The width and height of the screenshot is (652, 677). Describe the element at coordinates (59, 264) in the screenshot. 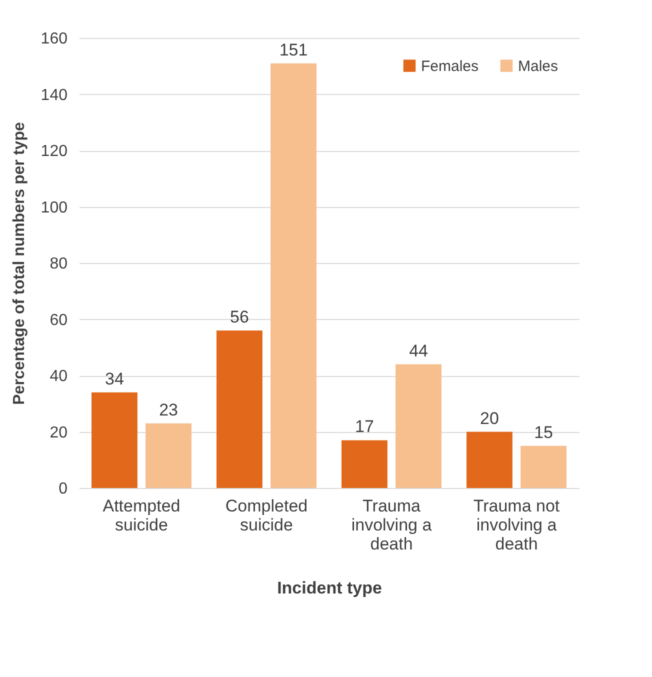

I see `y-tick-label: 80` at that location.